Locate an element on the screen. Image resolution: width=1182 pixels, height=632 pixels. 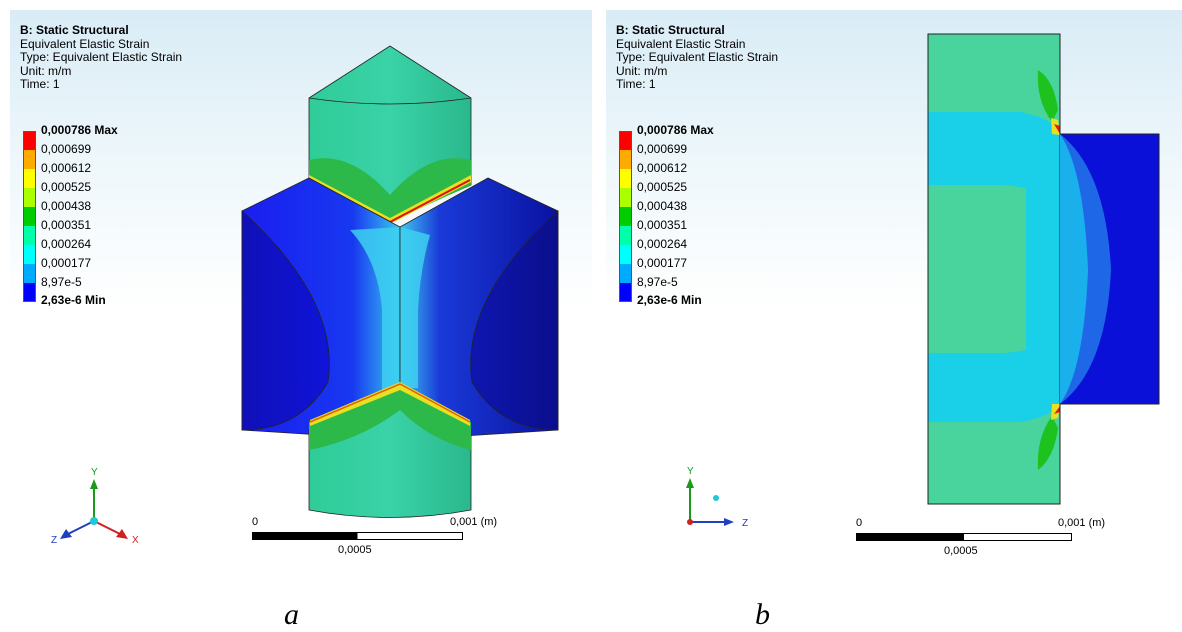
caption-a: a is located at coordinates (291, 614).